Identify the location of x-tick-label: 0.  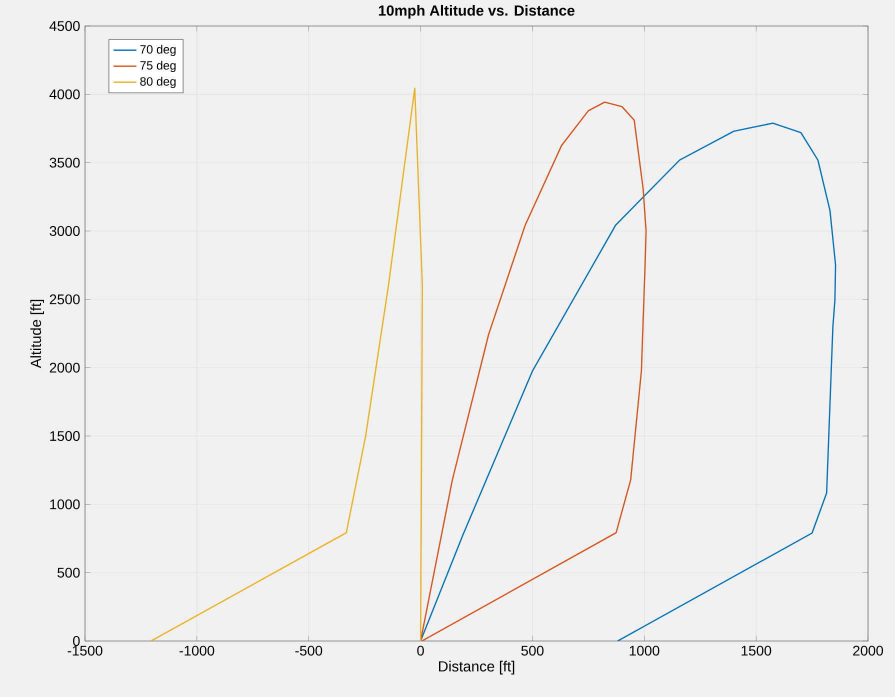
(420, 651).